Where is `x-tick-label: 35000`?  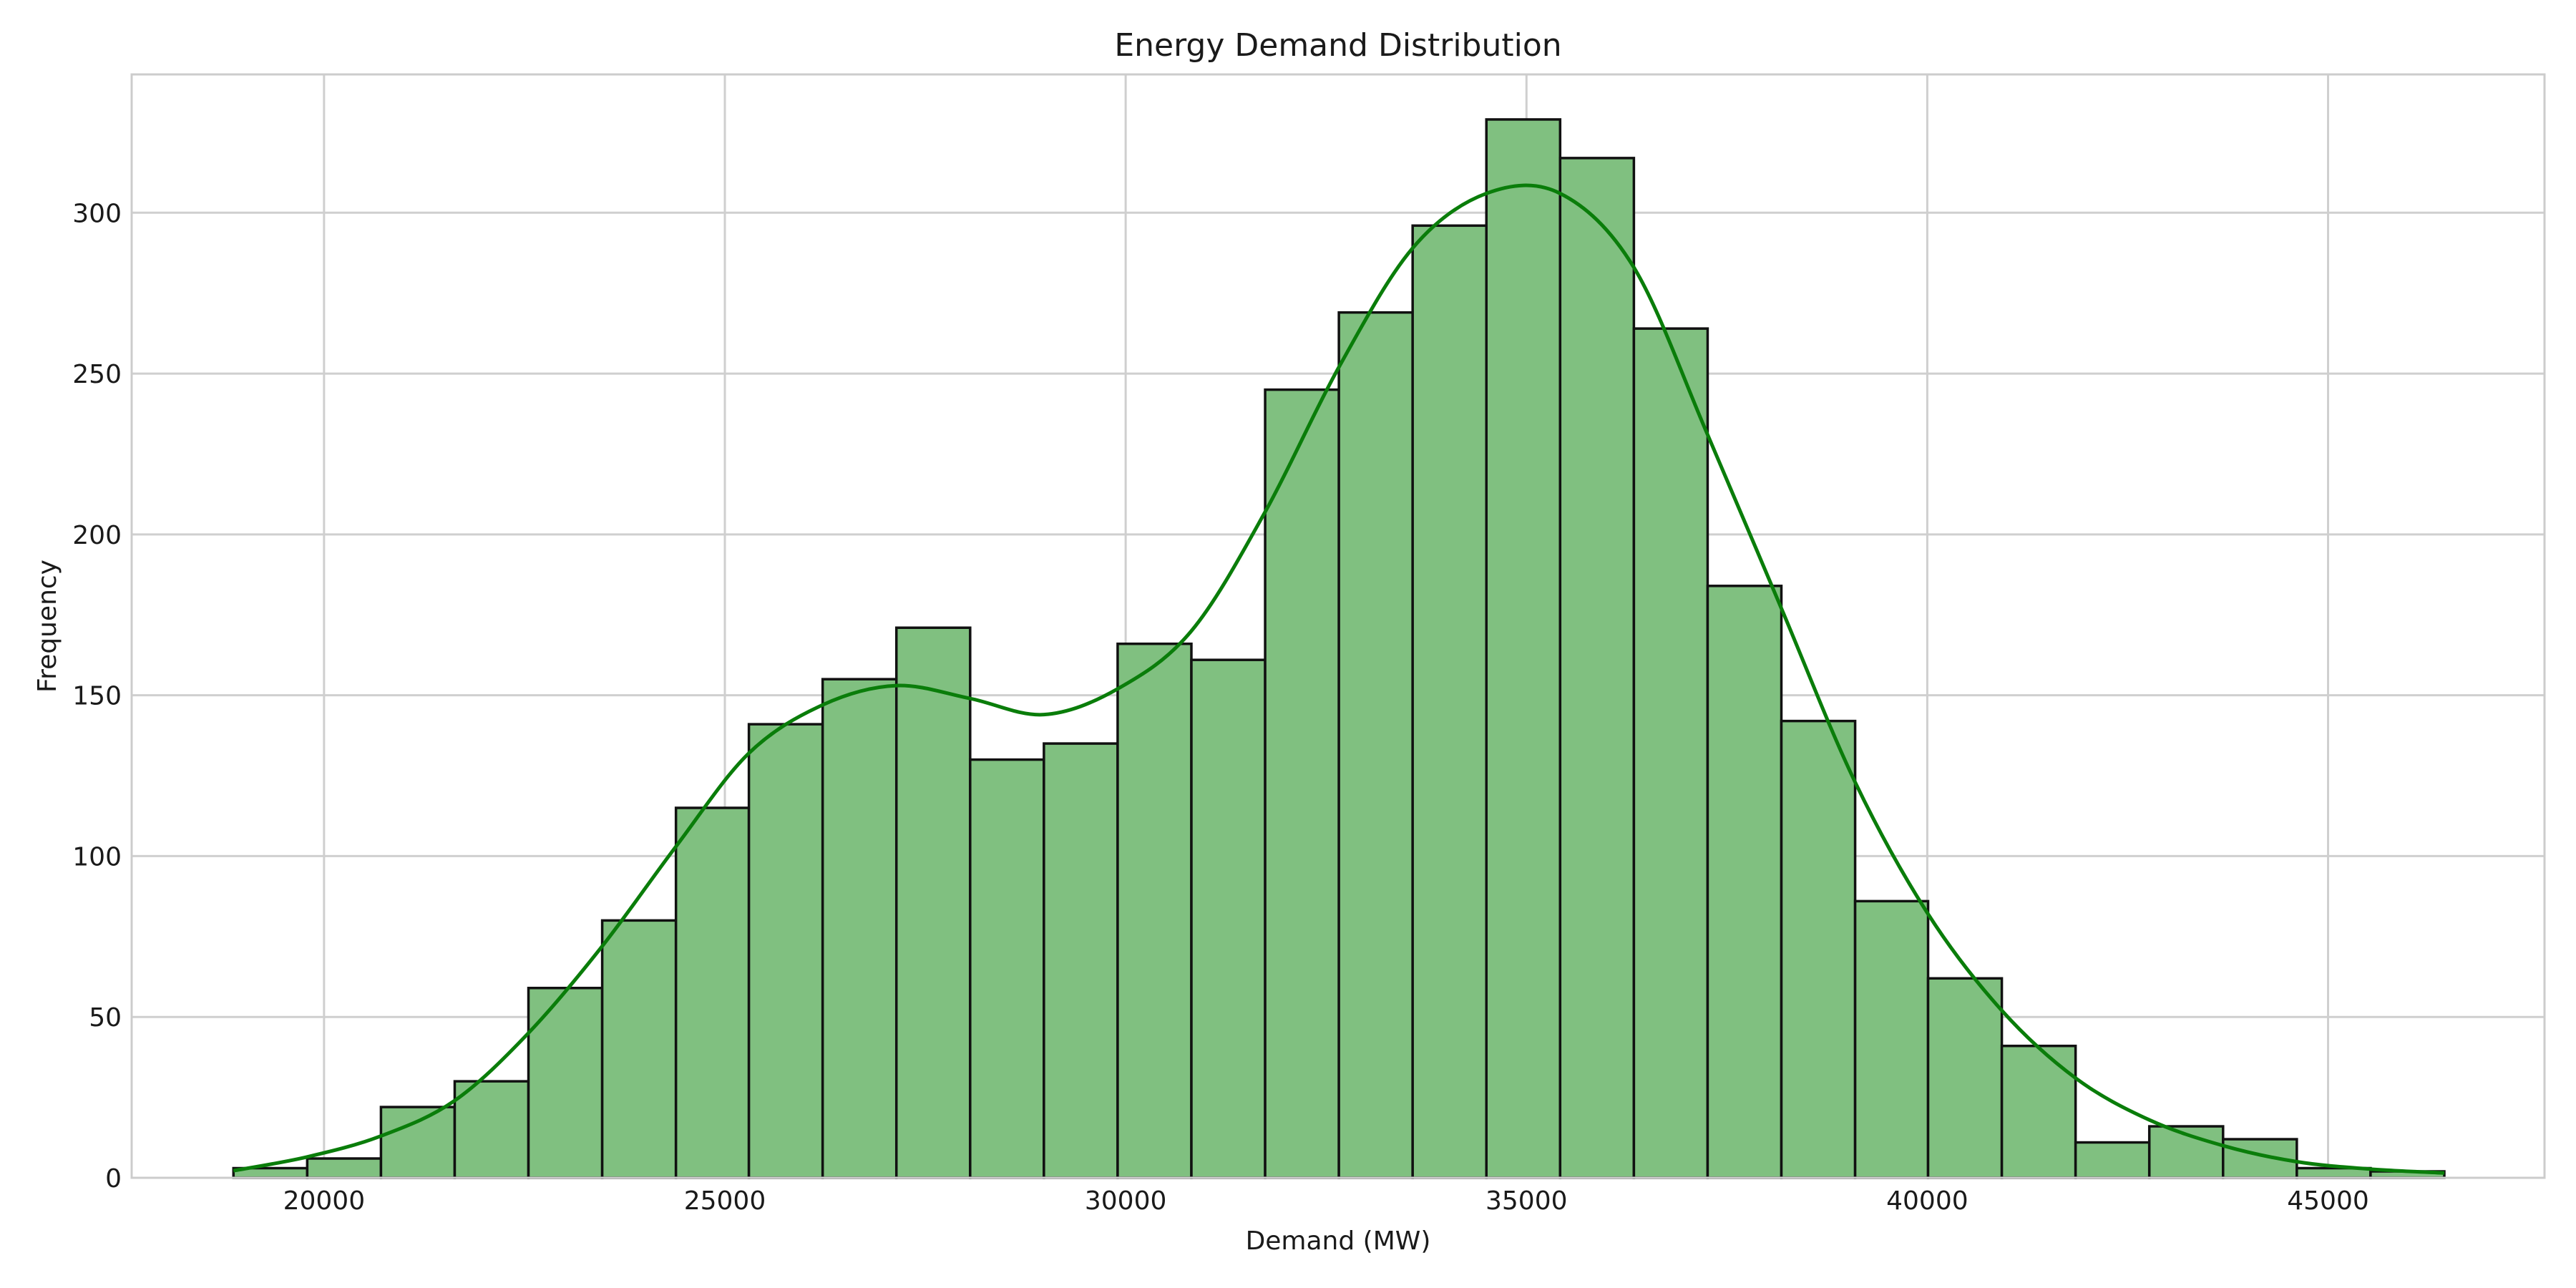
x-tick-label: 35000 is located at coordinates (1526, 1201).